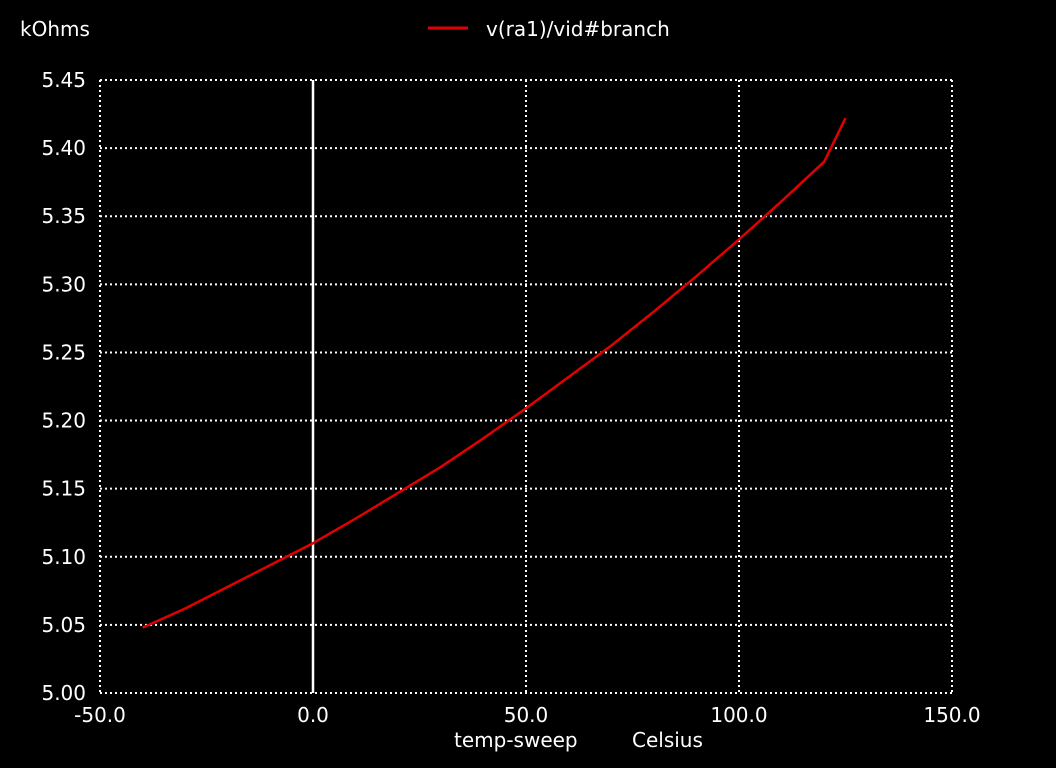 The height and width of the screenshot is (768, 1056). Describe the element at coordinates (951, 715) in the screenshot. I see `x-tick-label: 150.0` at that location.